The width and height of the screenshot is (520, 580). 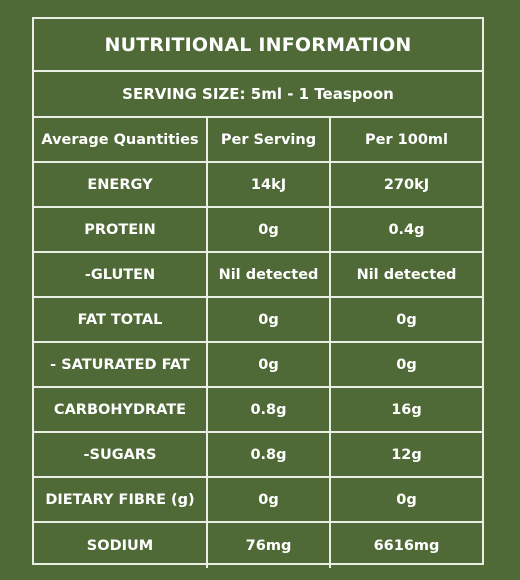 What do you see at coordinates (121, 499) in the screenshot?
I see `nutrient-label: DIETARY FIBRE (g)` at bounding box center [121, 499].